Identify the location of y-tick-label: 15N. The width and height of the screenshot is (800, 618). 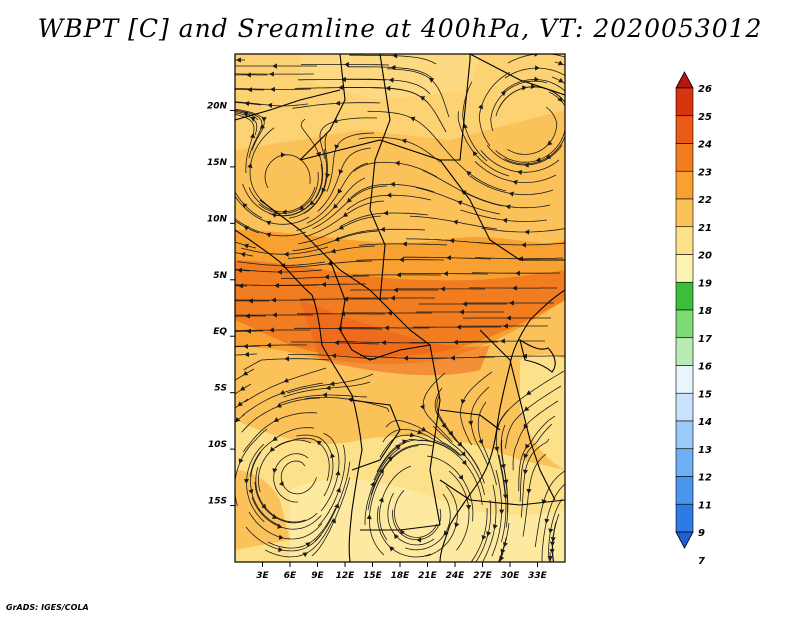
(217, 163).